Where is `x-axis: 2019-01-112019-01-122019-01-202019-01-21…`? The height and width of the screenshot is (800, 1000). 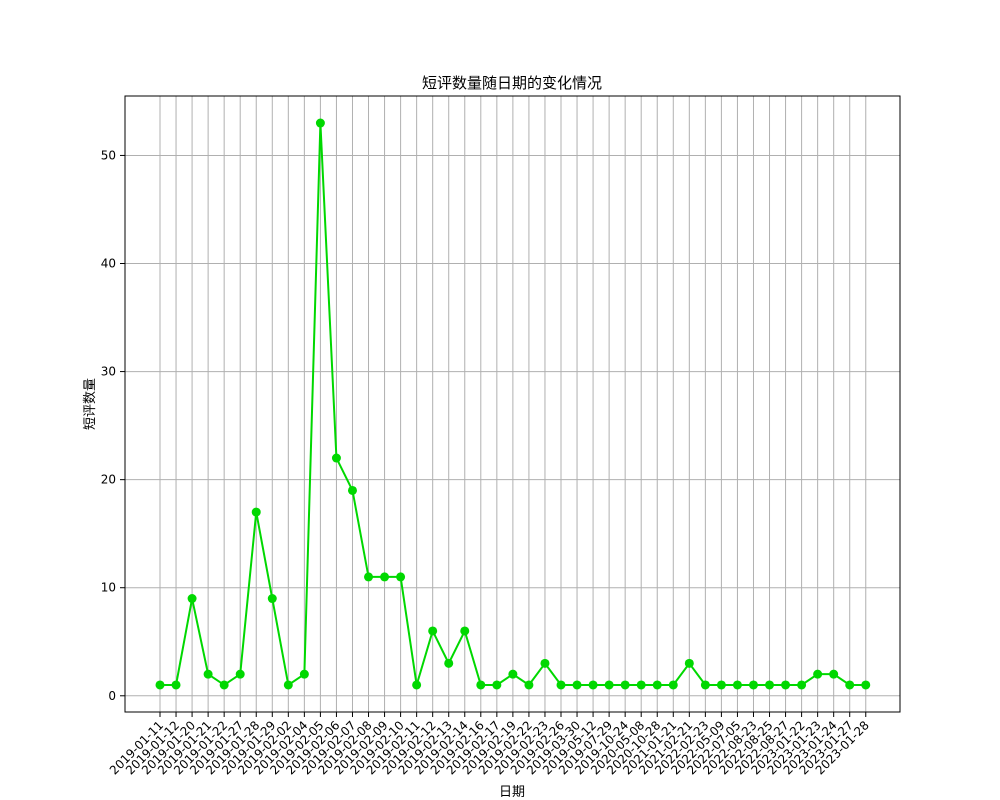 x-axis: 2019-01-112019-01-122019-01-202019-01-21… is located at coordinates (489, 744).